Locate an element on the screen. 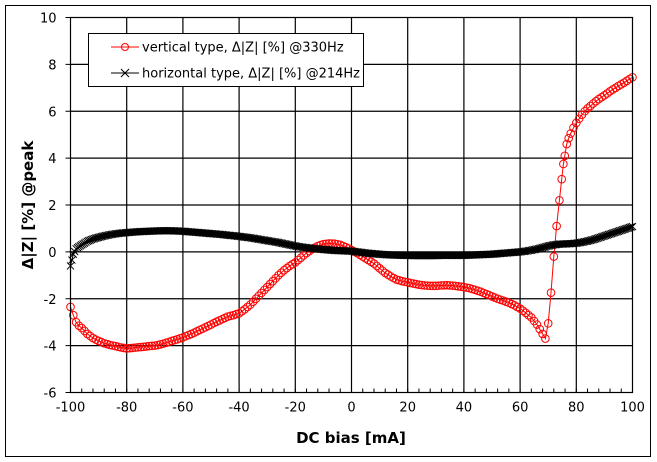 The width and height of the screenshot is (657, 462). x-axis-label: DC bias [mA] is located at coordinates (351, 438).